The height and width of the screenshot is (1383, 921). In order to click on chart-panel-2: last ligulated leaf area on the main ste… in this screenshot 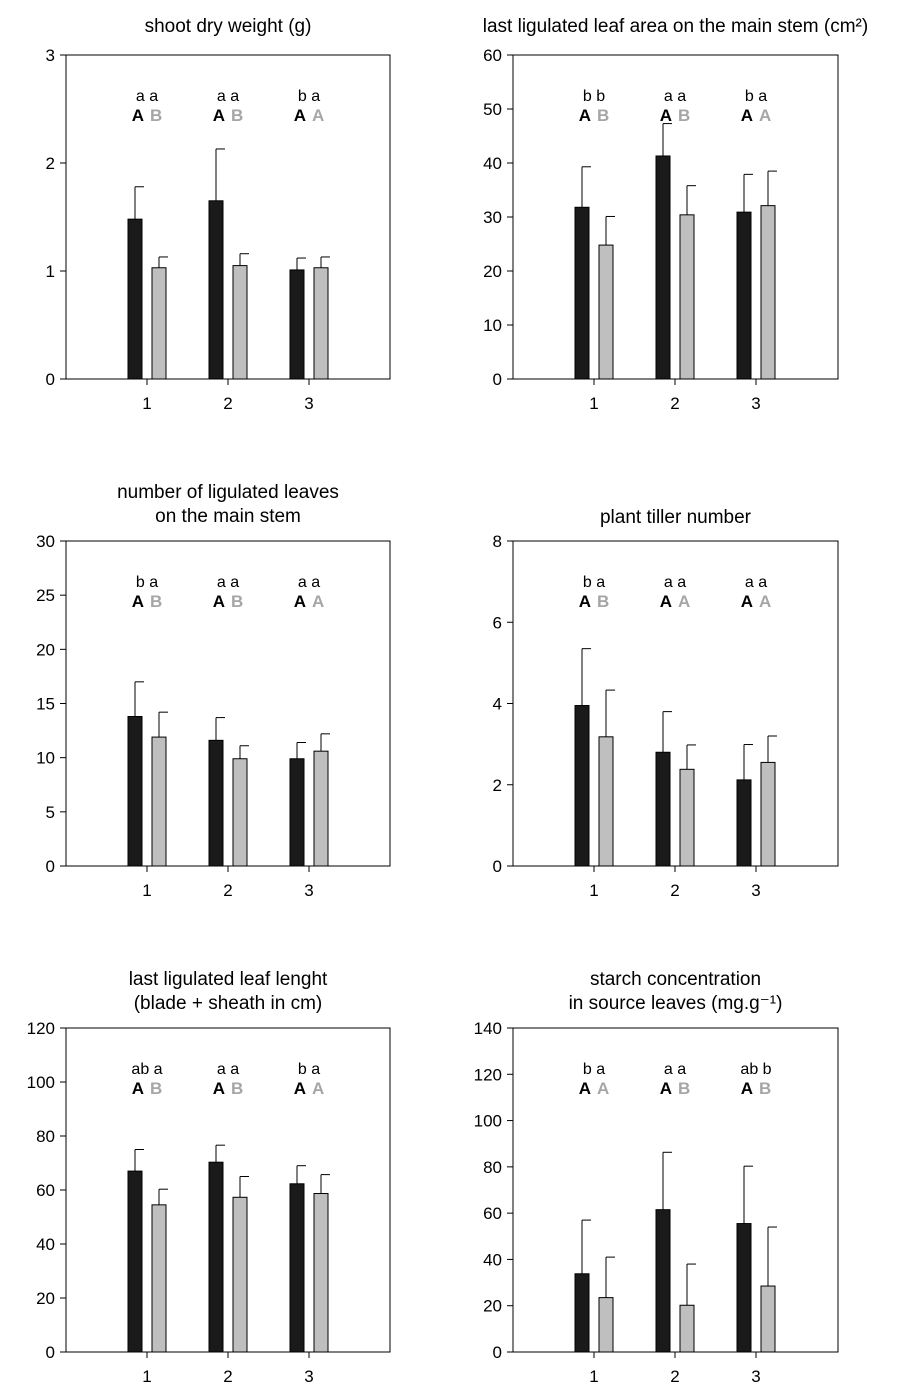, I will do `click(675, 214)`.